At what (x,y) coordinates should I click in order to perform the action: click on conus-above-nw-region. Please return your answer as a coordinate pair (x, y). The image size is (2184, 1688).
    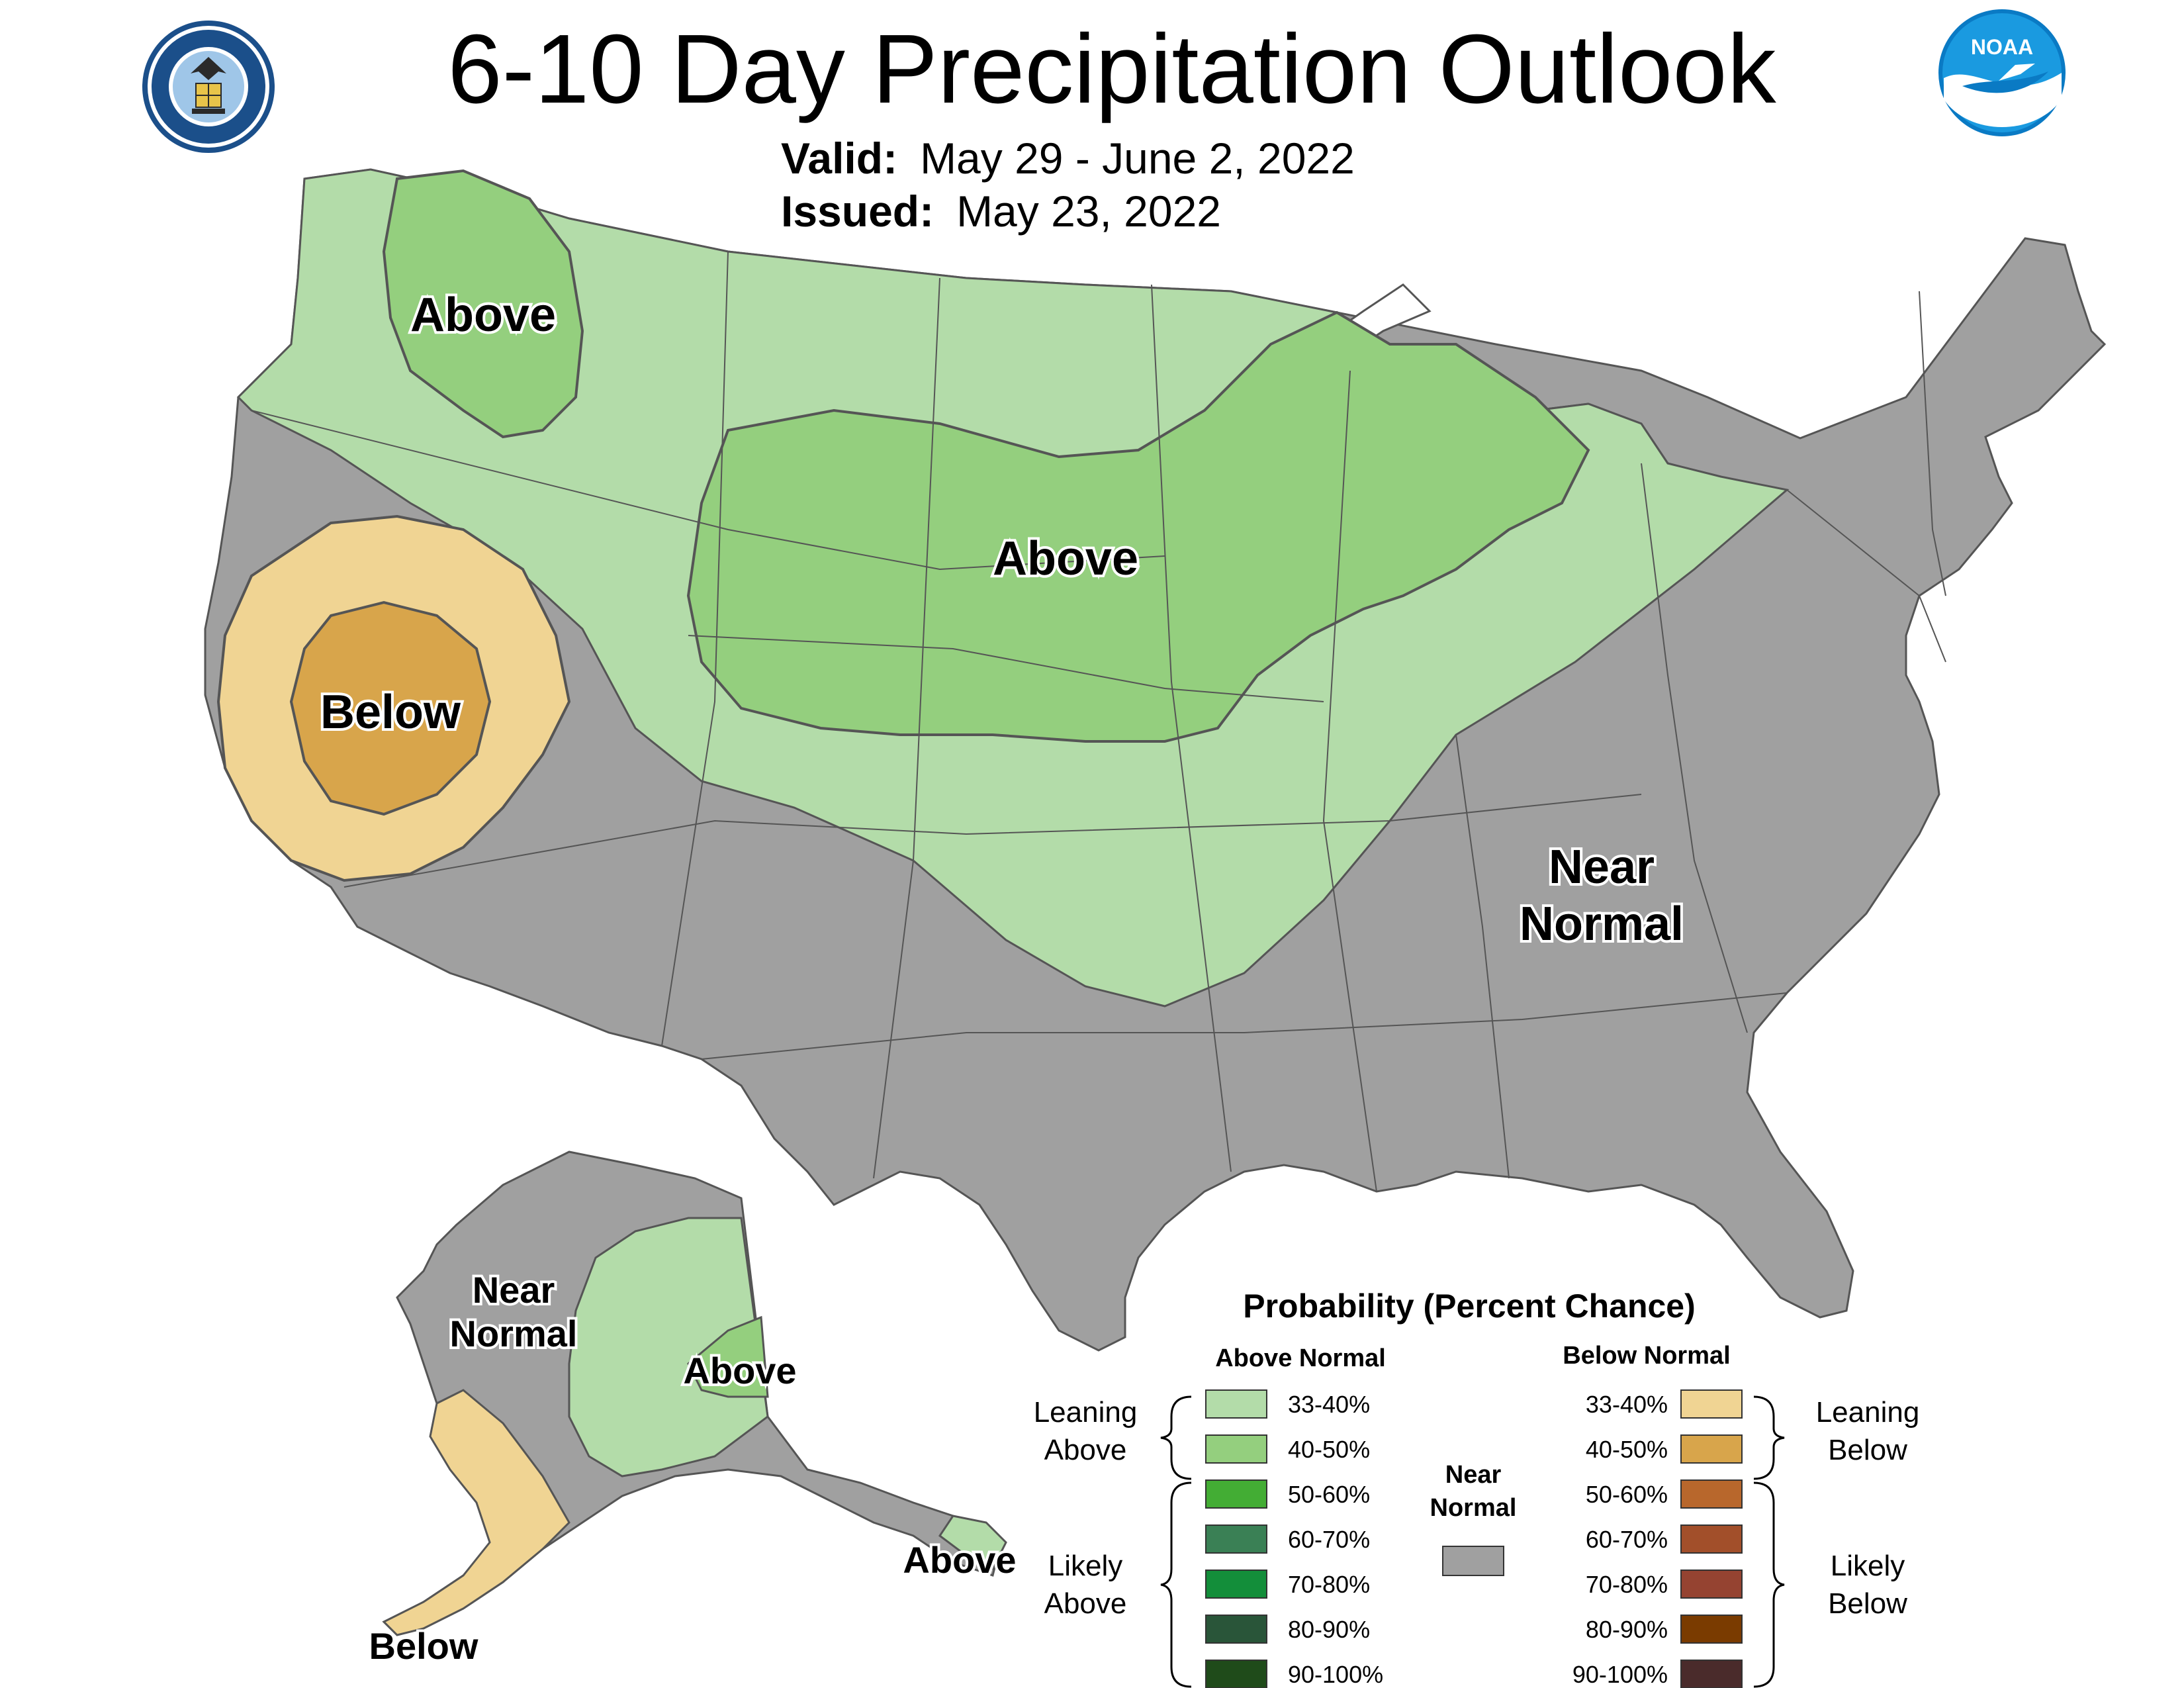
    Looking at the image, I should click on (483, 304).